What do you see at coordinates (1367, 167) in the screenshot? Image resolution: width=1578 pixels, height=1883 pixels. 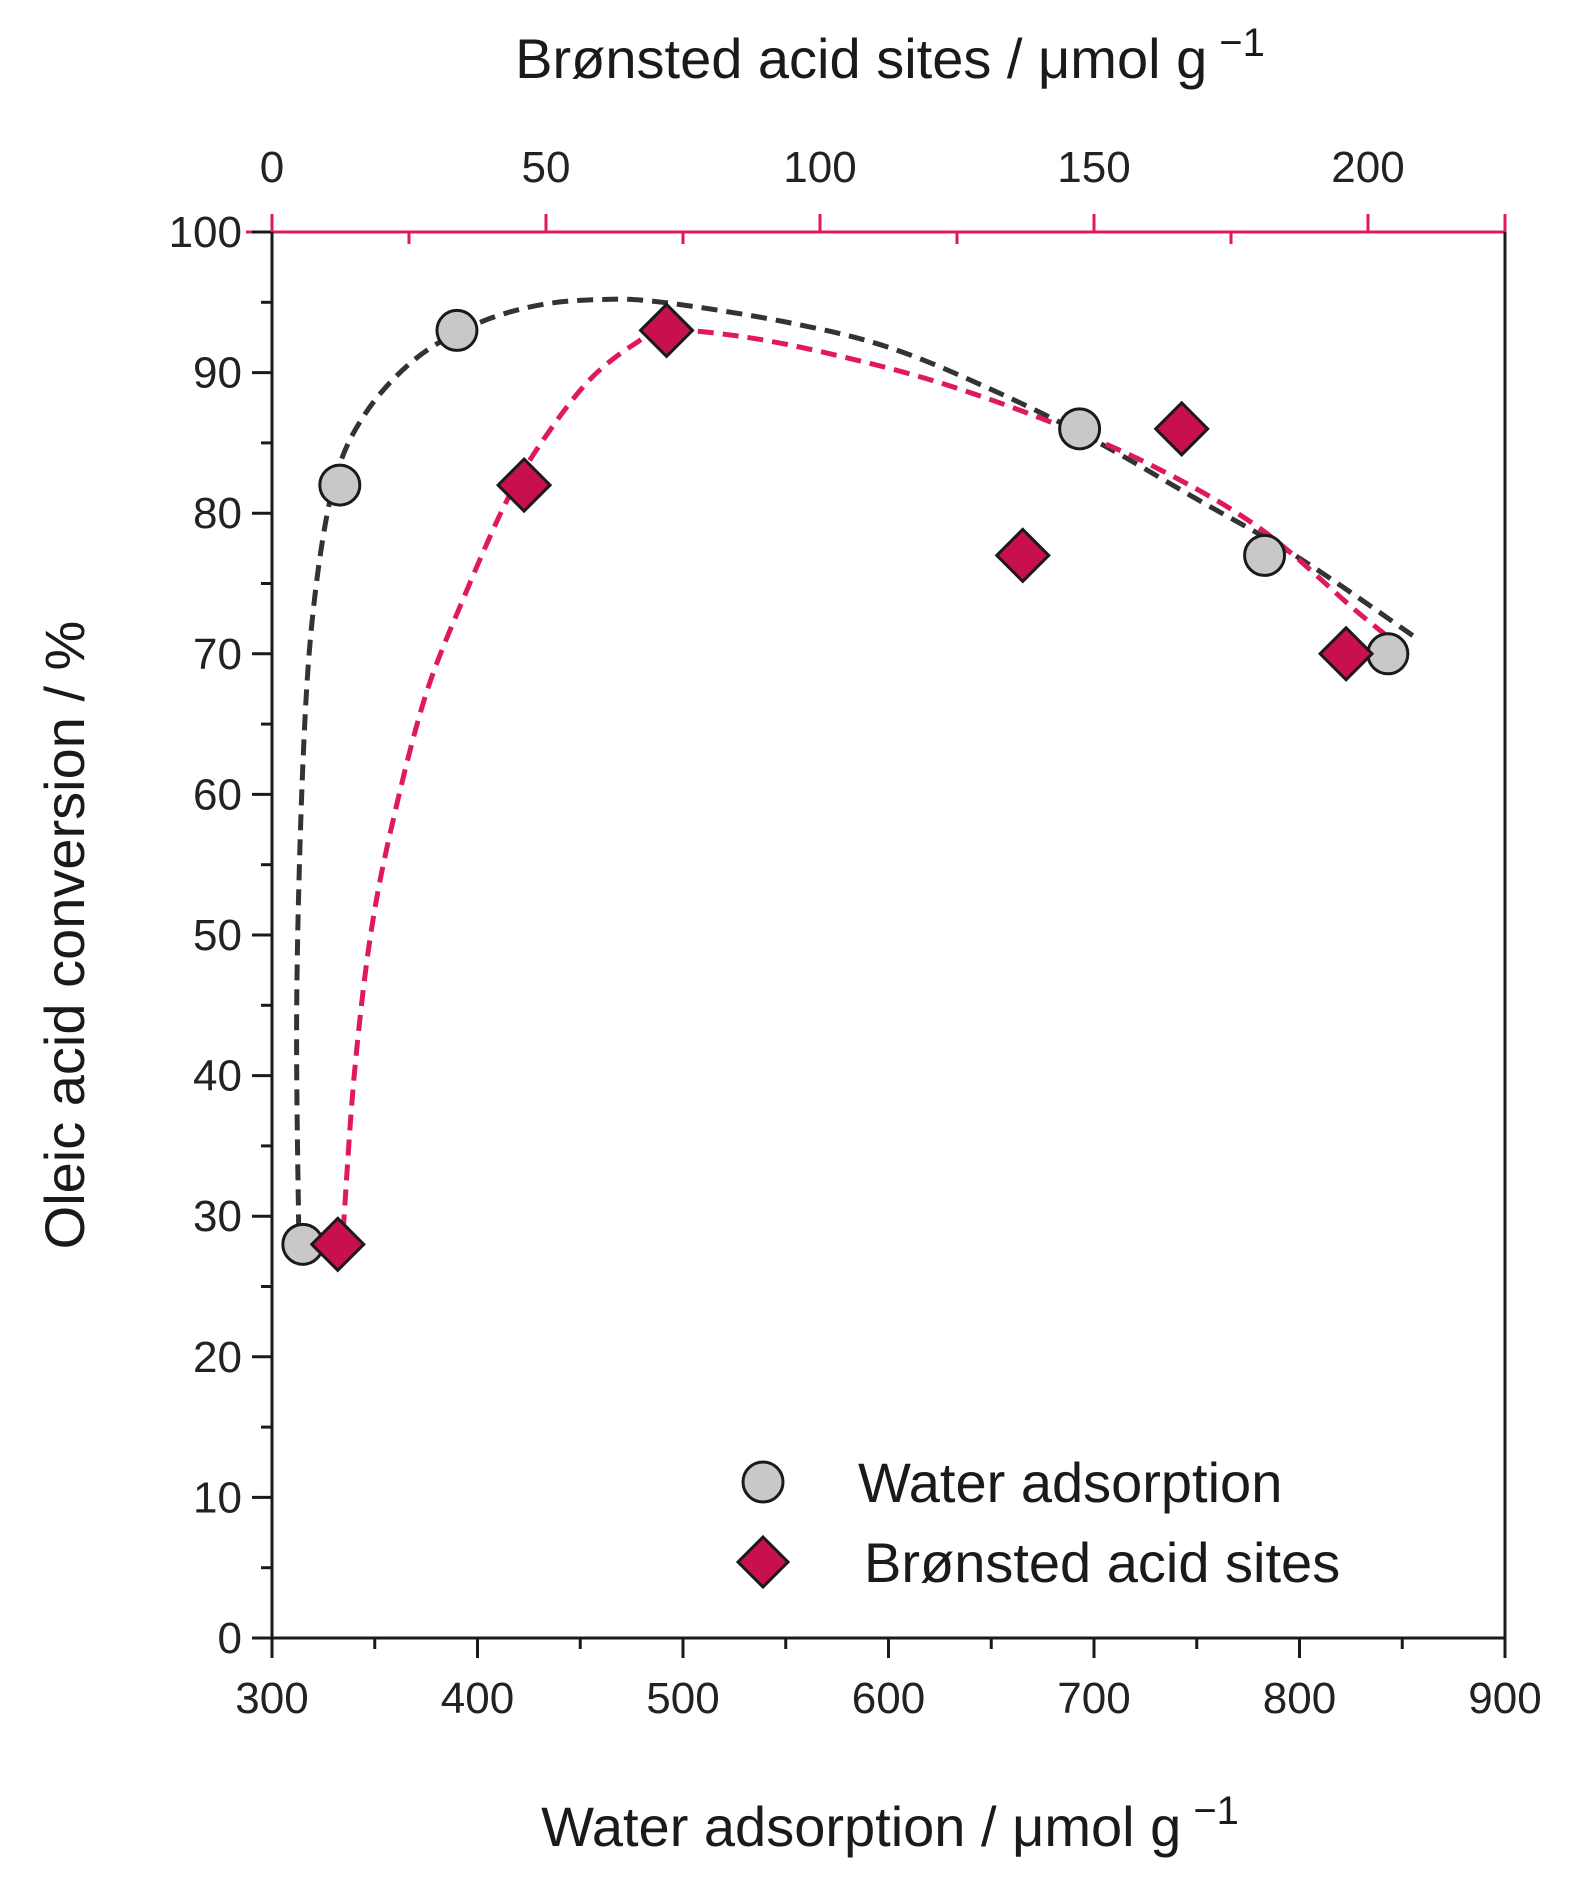 I see `x-top-tick-label: 200` at bounding box center [1367, 167].